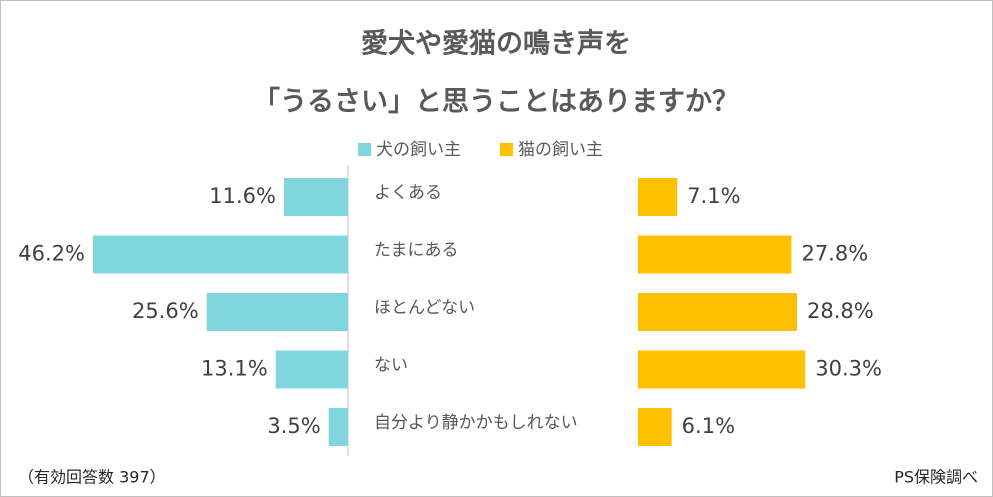 The image size is (993, 497). I want to click on category-label: たまにある, so click(416, 251).